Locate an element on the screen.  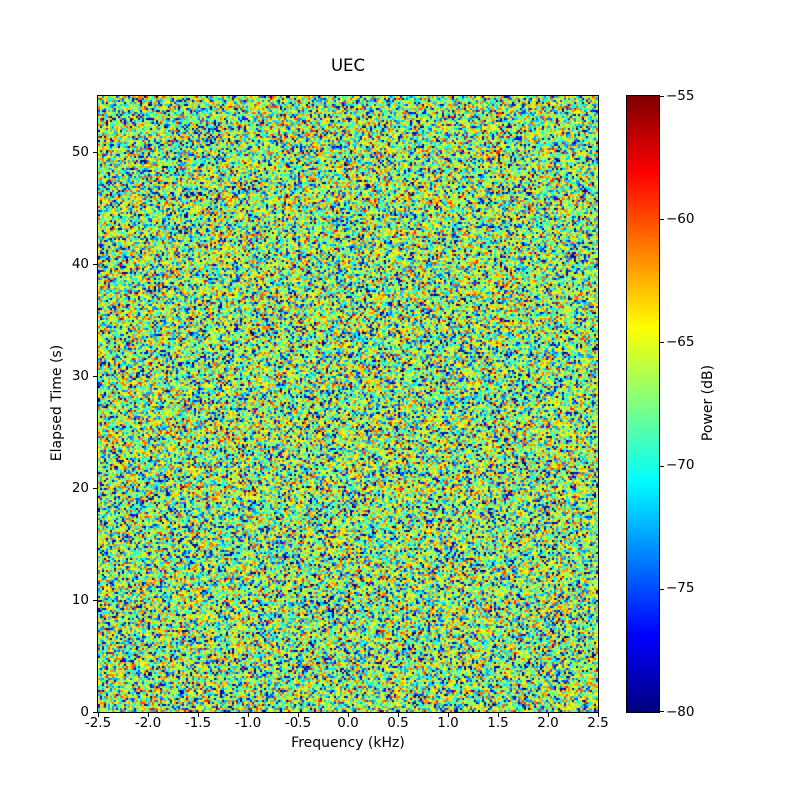
x-tick-label: 1.5 is located at coordinates (498, 723).